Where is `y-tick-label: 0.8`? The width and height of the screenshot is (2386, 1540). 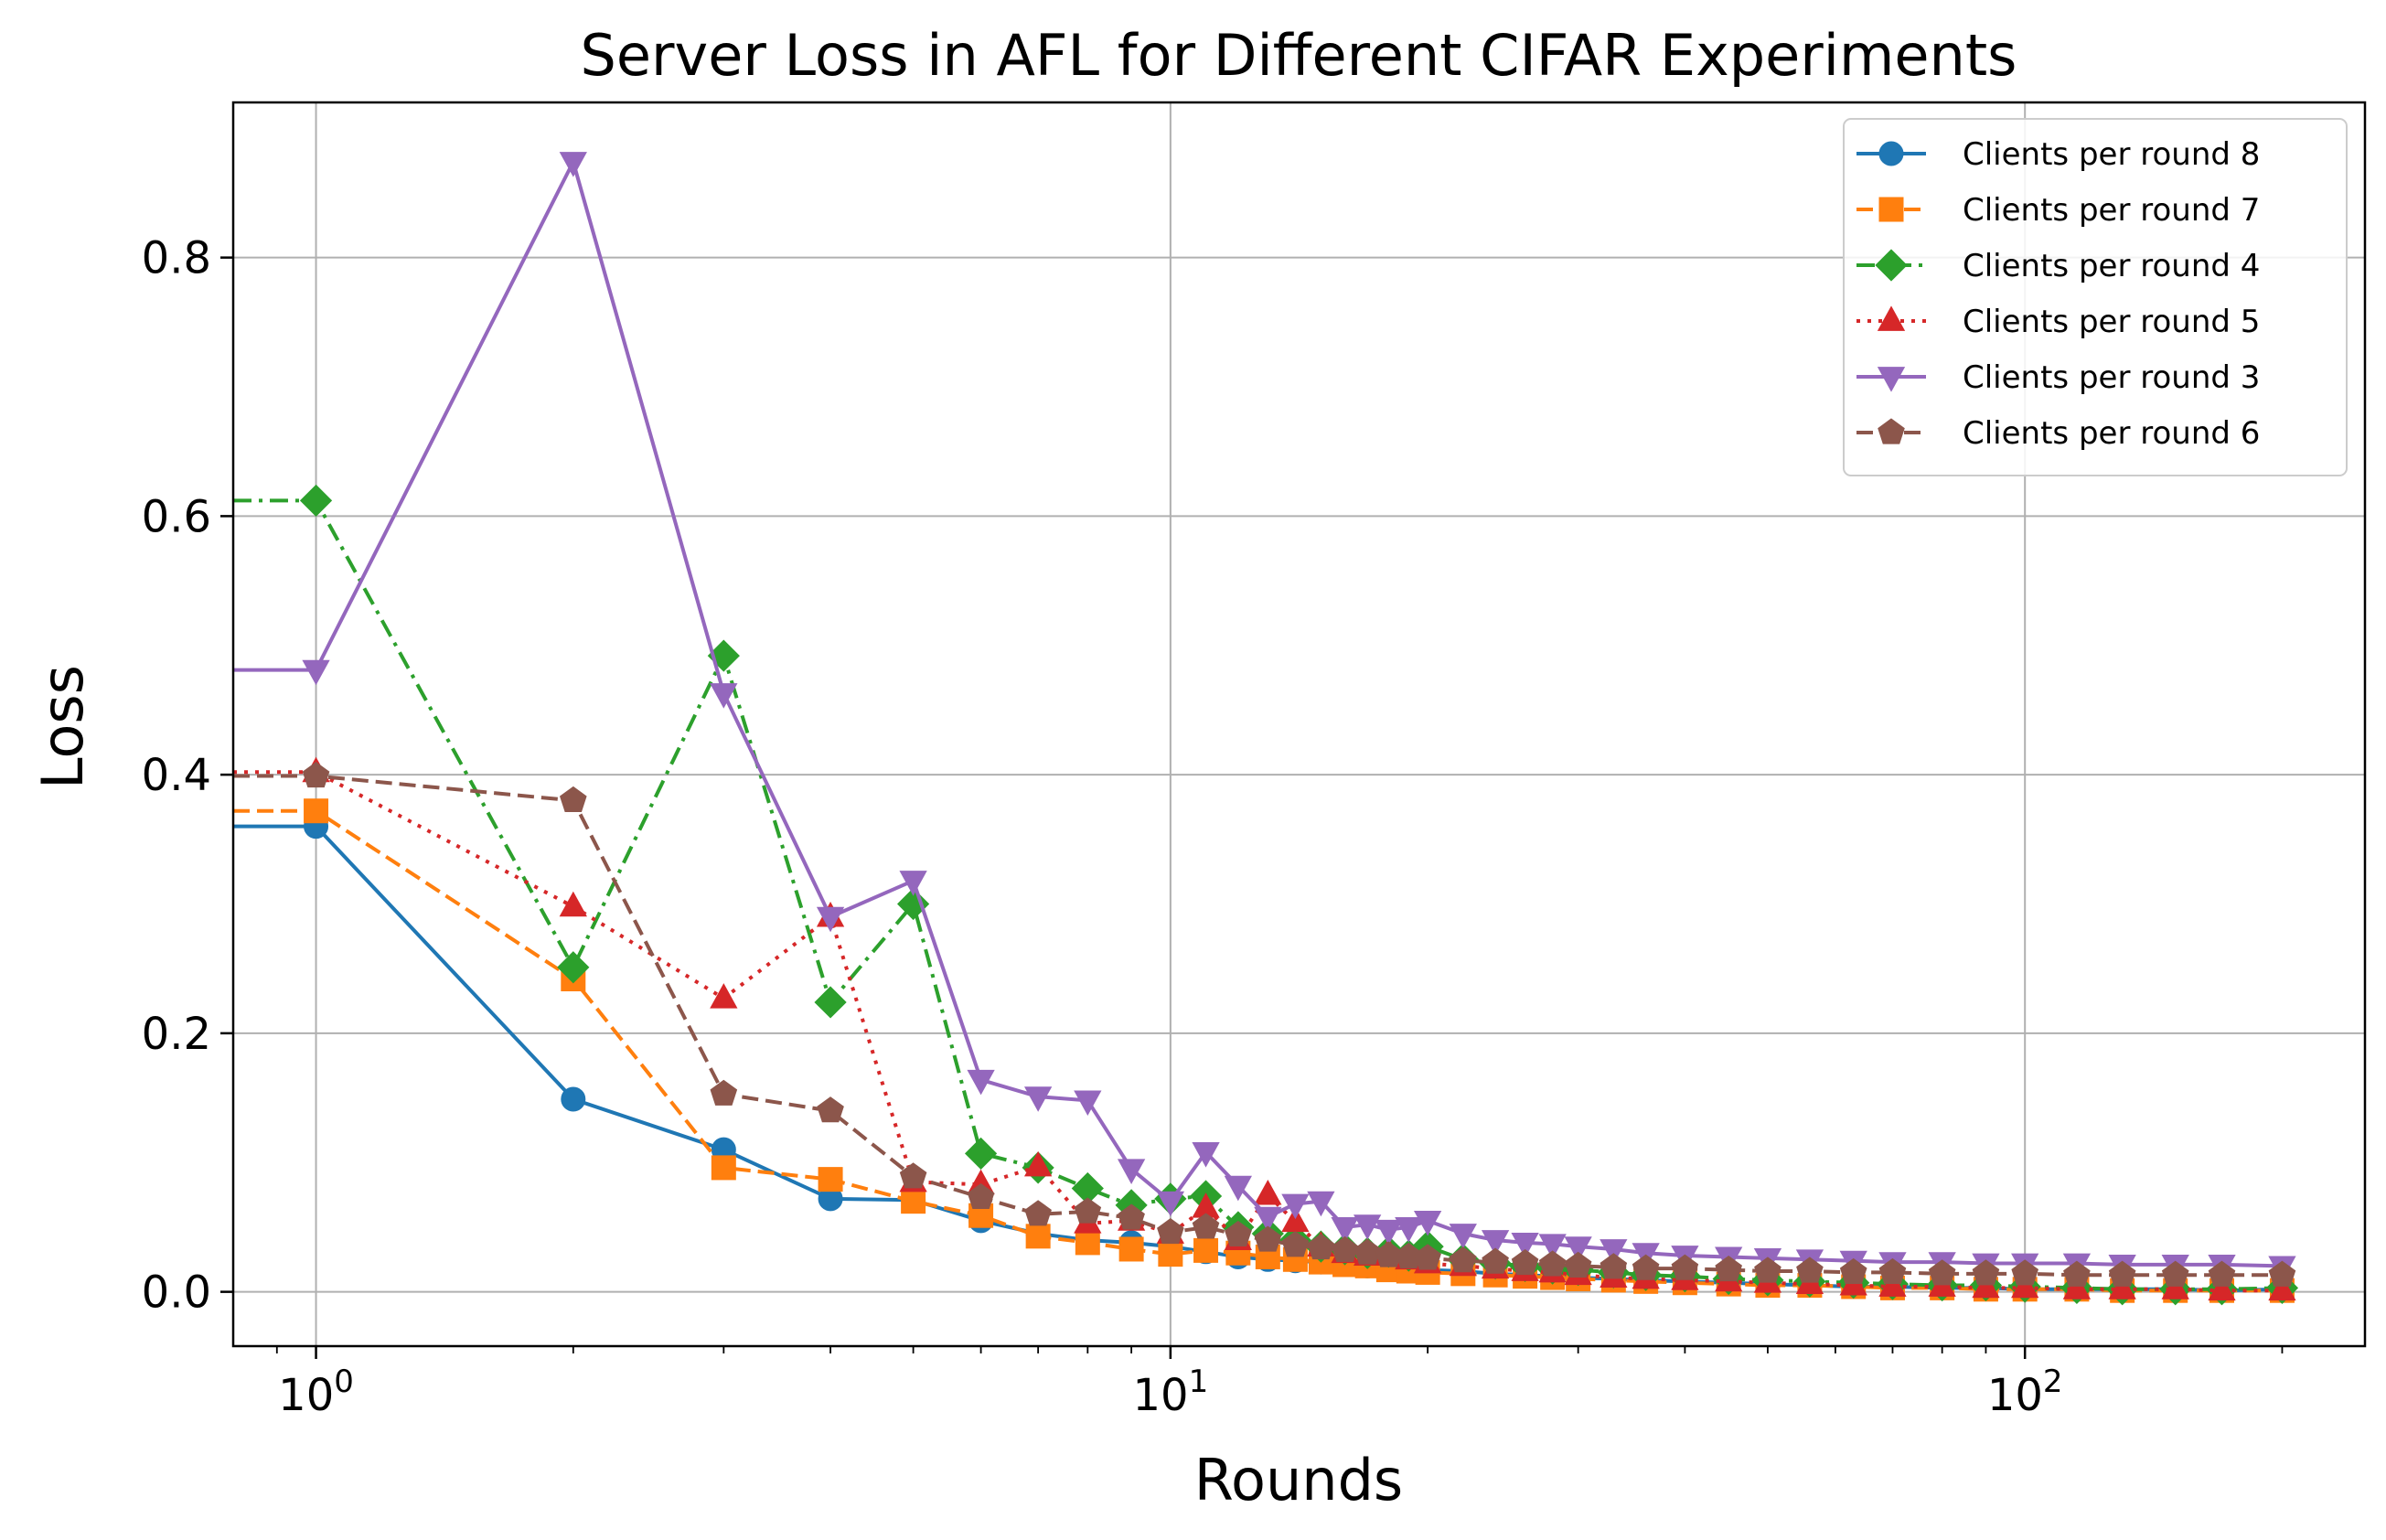
y-tick-label: 0.8 is located at coordinates (176, 258).